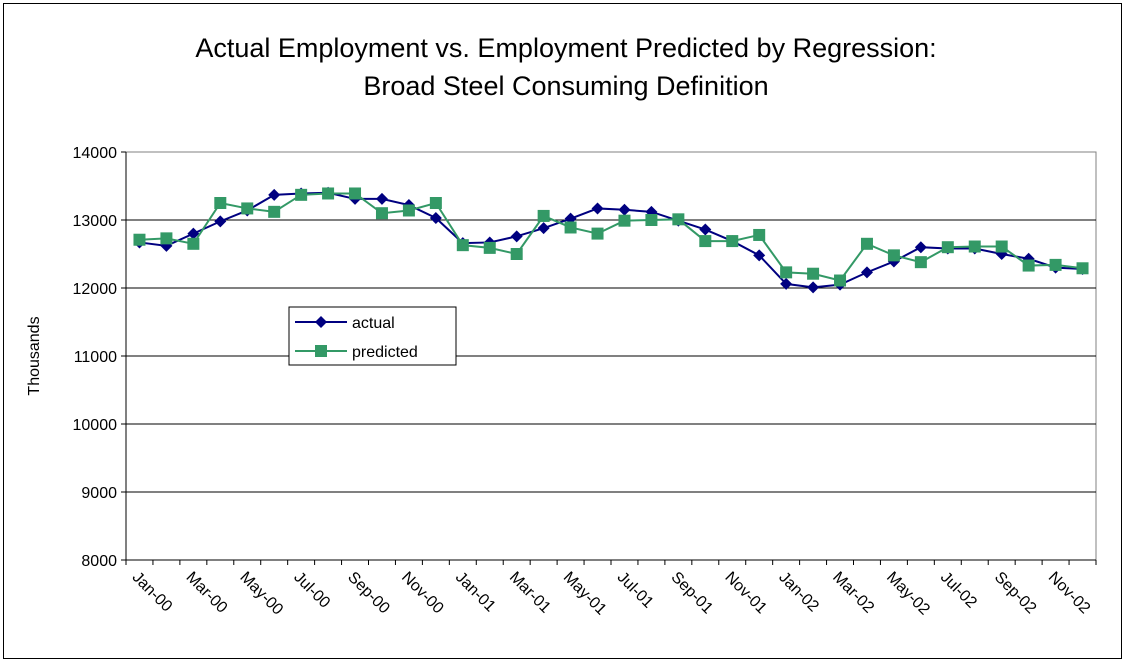 This screenshot has width=1127, height=664. What do you see at coordinates (798, 592) in the screenshot?
I see `x-tick-label: Jan-02` at bounding box center [798, 592].